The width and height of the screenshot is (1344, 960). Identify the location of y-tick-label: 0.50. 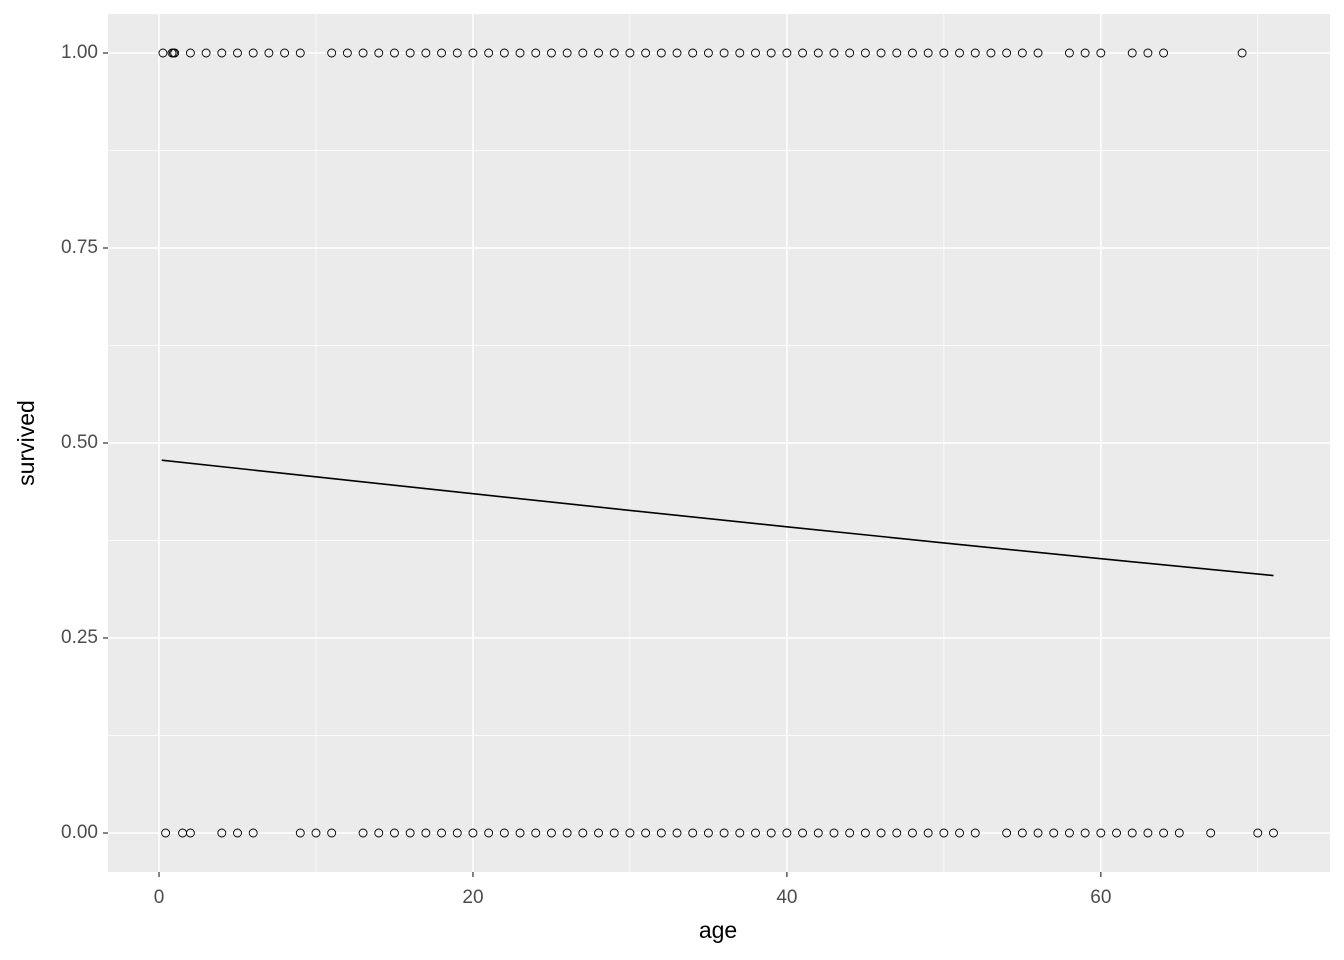
(79, 442).